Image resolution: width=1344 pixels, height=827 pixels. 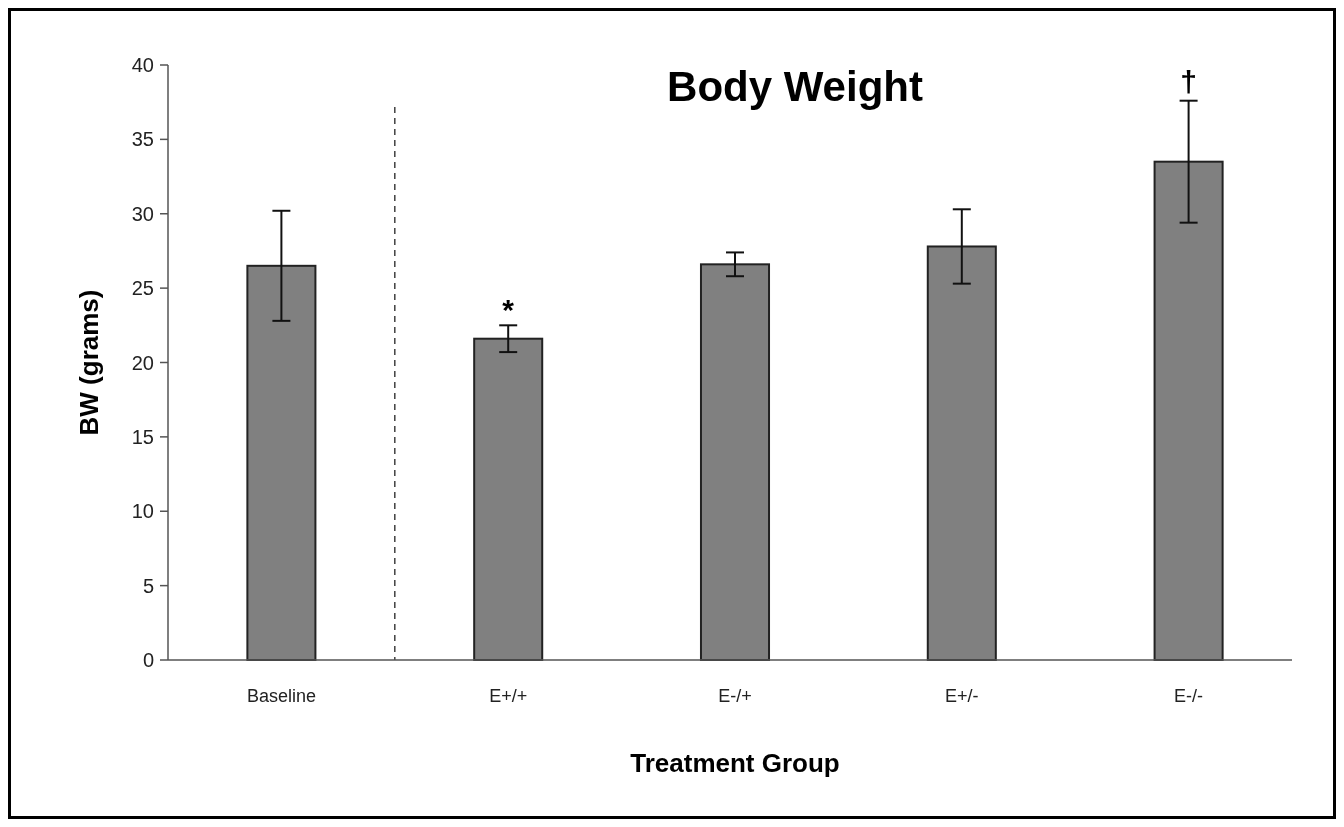 I want to click on y-tick-label: 25, so click(x=142, y=288).